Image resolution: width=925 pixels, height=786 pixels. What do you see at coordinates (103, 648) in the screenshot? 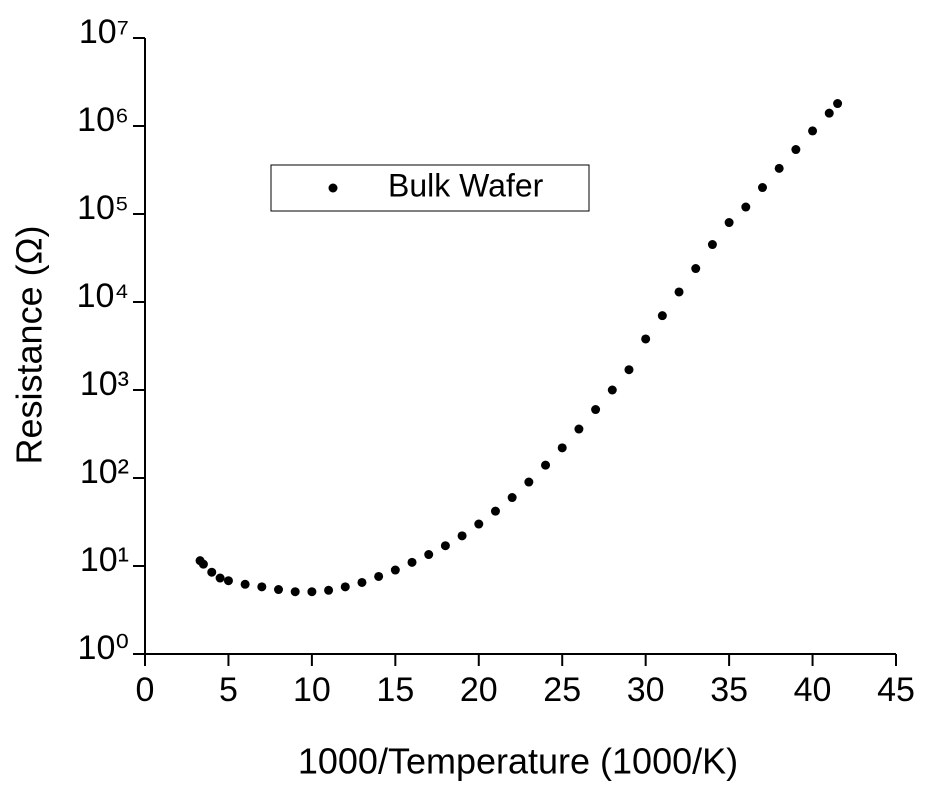
I see `y-tick-label: 10⁰` at bounding box center [103, 648].